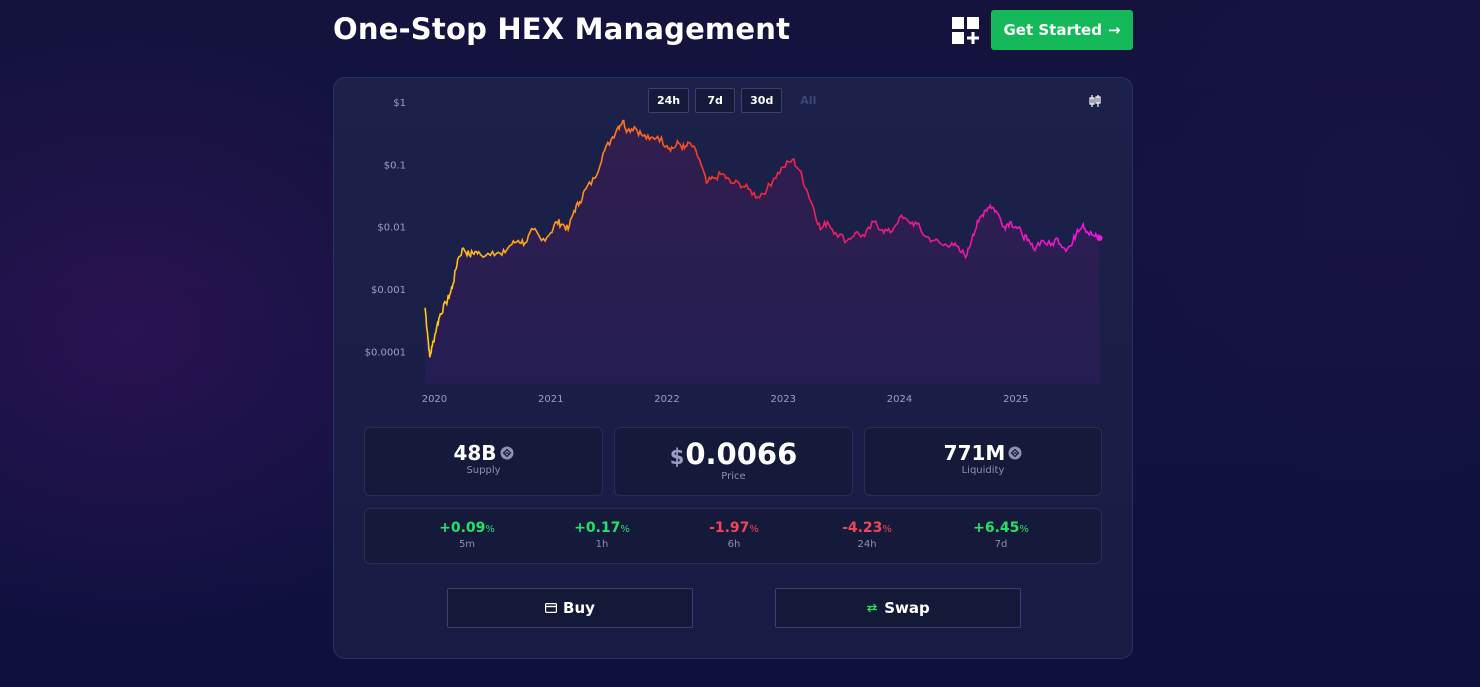  What do you see at coordinates (666, 399) in the screenshot?
I see `x-tick-label: 2022` at bounding box center [666, 399].